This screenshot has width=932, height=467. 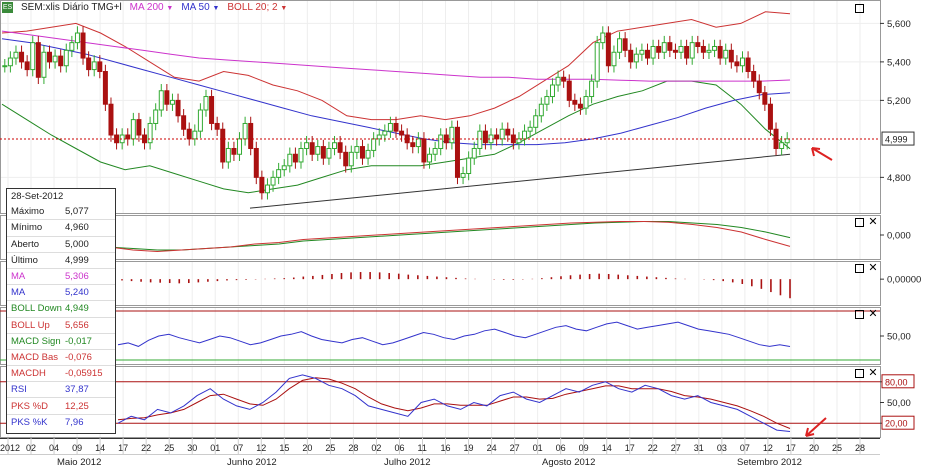 What do you see at coordinates (77, 390) in the screenshot?
I see `info-value: 37,87` at bounding box center [77, 390].